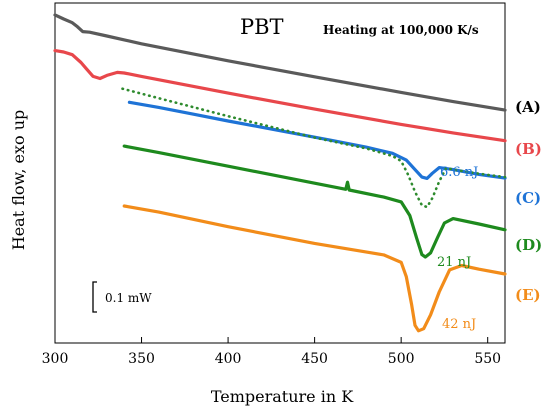 This screenshot has width=550, height=417. What do you see at coordinates (141, 359) in the screenshot?
I see `x-tick-label-350: 350` at bounding box center [141, 359].